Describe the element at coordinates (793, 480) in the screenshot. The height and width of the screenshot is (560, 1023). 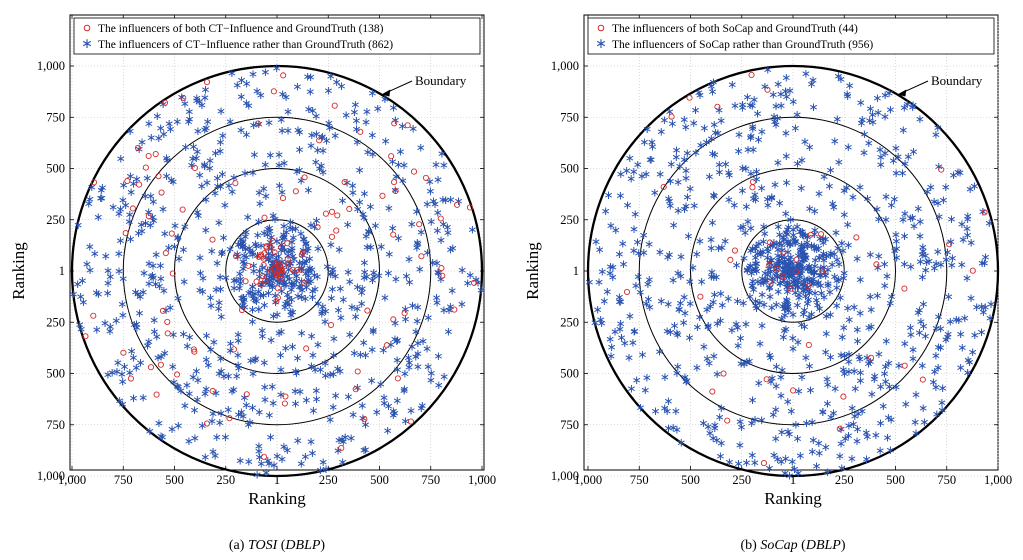
I see `x-tick-label: 1` at that location.